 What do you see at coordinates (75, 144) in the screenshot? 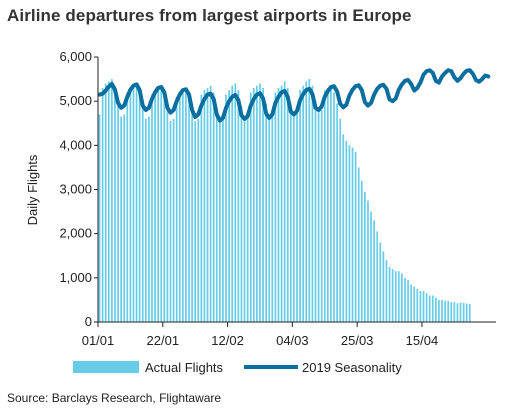
I see `y-tick-label: 4,000` at bounding box center [75, 144].